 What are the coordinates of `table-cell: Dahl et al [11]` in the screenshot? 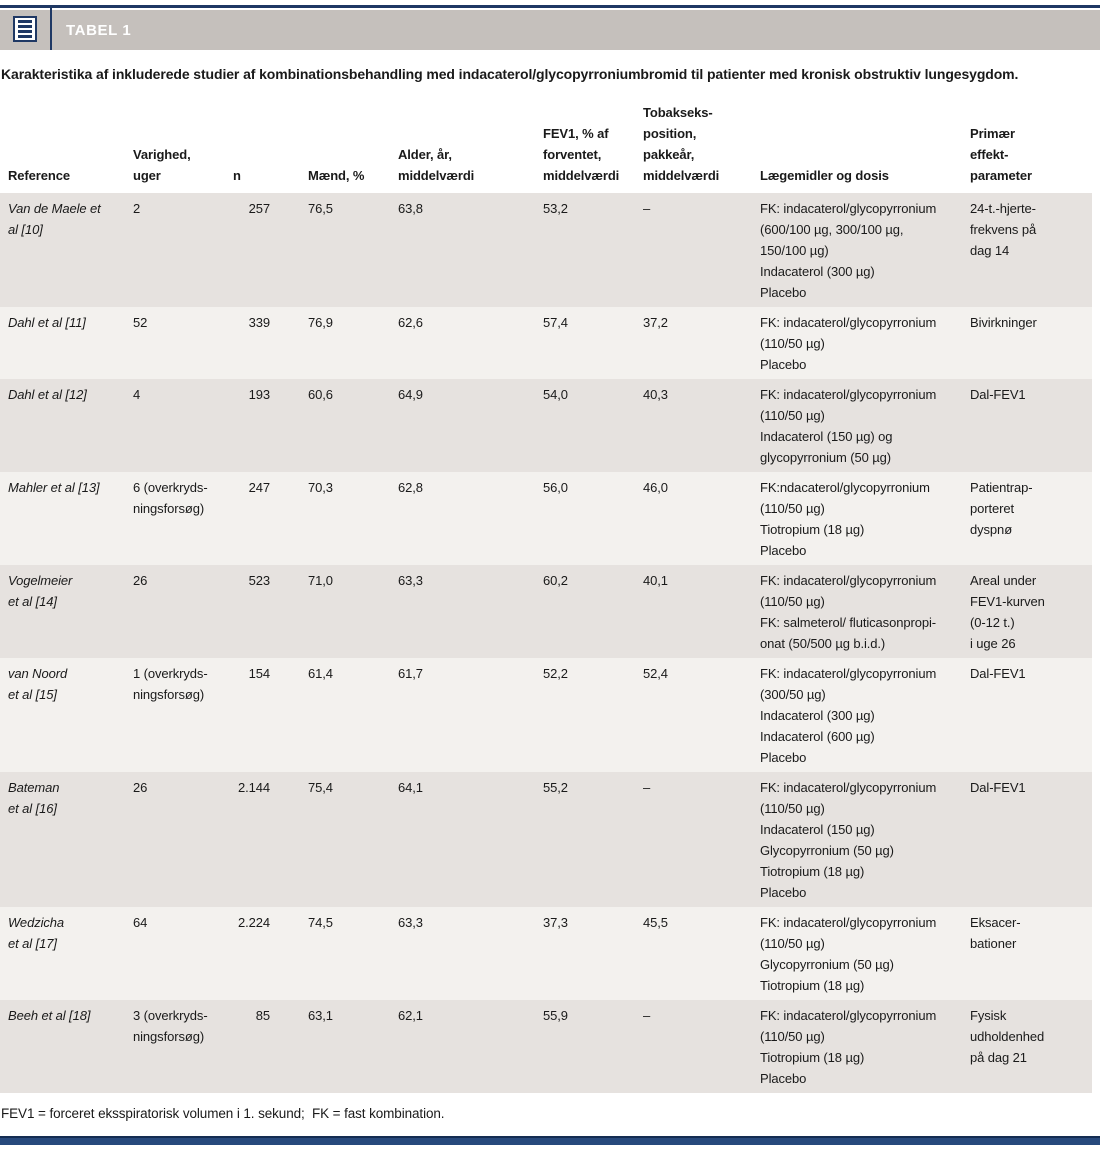 It's located at (47, 322).